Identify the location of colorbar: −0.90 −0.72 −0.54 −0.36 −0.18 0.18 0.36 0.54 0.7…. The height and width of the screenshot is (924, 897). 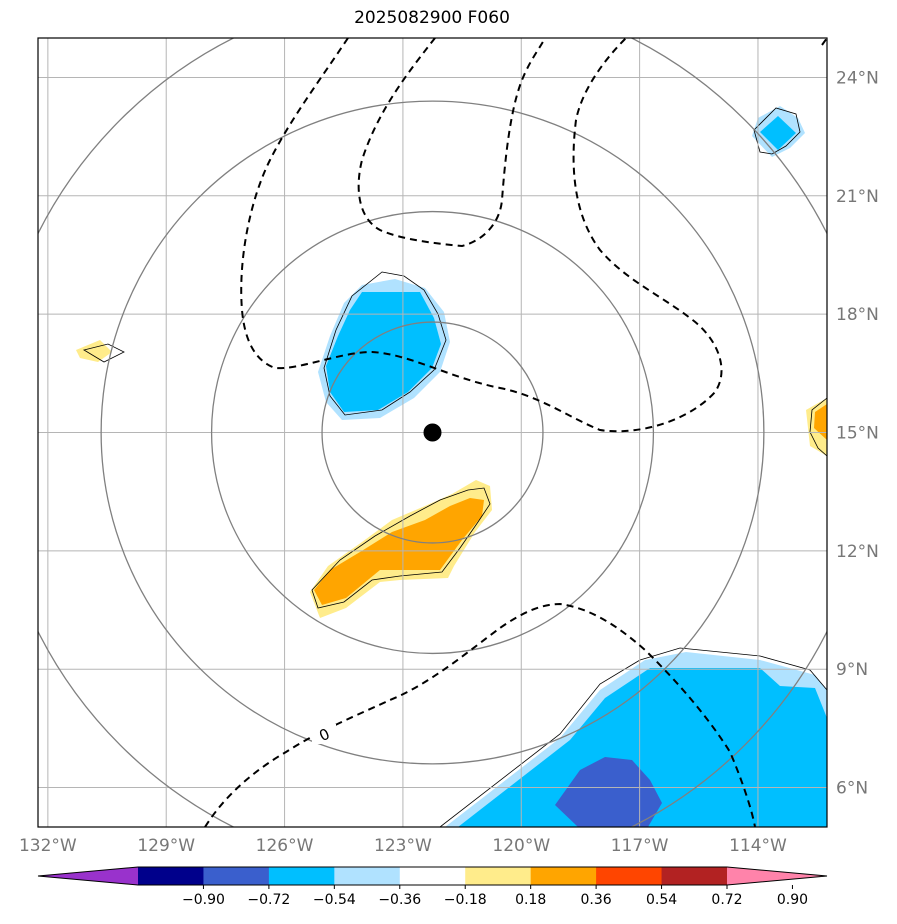
(432, 887).